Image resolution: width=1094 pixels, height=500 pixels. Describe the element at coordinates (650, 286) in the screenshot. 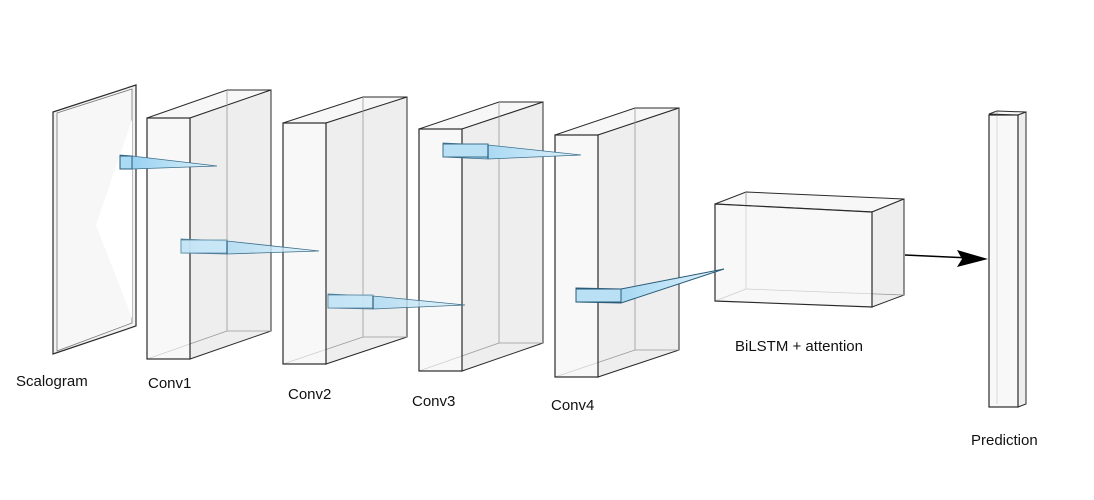

I see `kernel-conv4-to-bilstm` at that location.